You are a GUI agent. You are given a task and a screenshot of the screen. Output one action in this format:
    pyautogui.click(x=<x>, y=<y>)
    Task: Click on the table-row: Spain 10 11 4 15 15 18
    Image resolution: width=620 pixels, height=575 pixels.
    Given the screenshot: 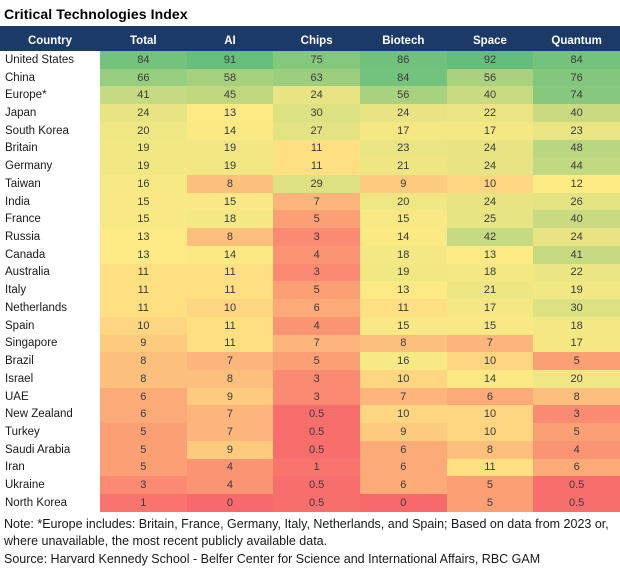 What is the action you would take?
    pyautogui.click(x=310, y=325)
    